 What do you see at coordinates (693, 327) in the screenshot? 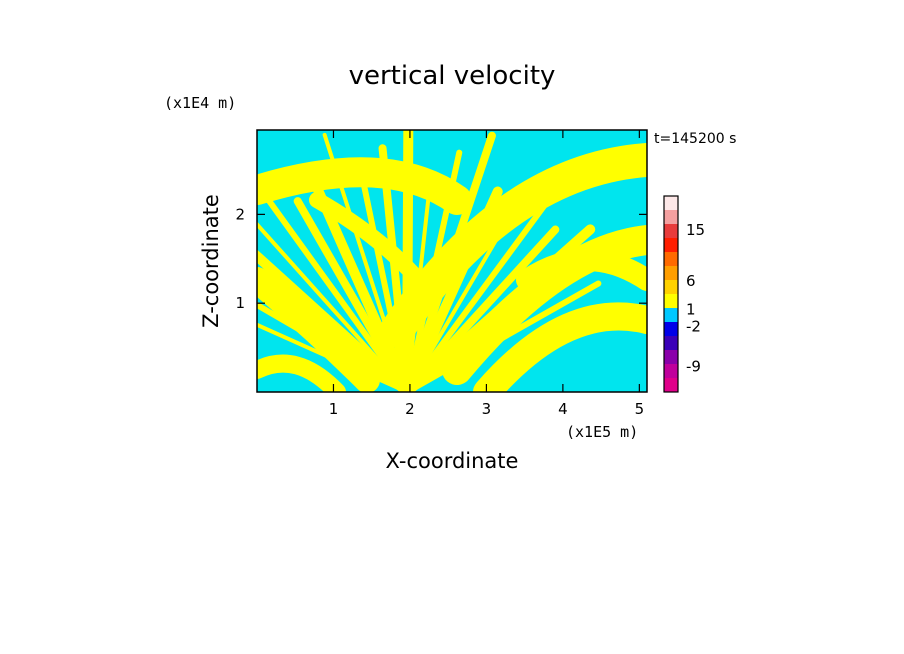
I see `colorbar-label: -2` at bounding box center [693, 327].